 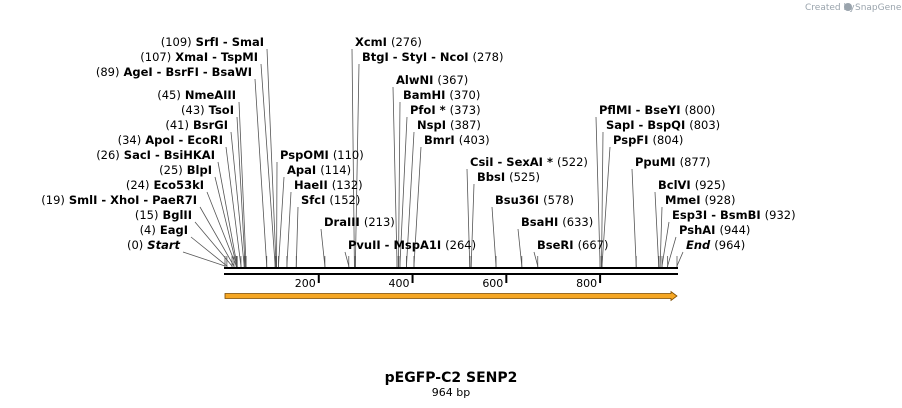 What do you see at coordinates (700, 200) in the screenshot?
I see `site-label: MmeI (928)` at bounding box center [700, 200].